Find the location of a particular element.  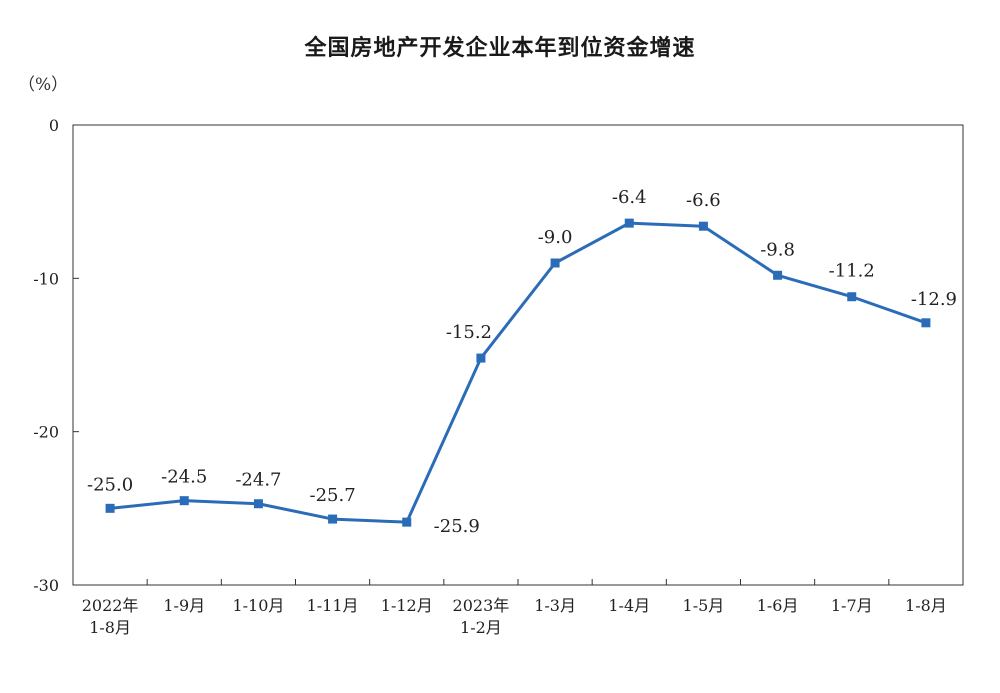

x-tick-label: 1-7月 is located at coordinates (852, 605).